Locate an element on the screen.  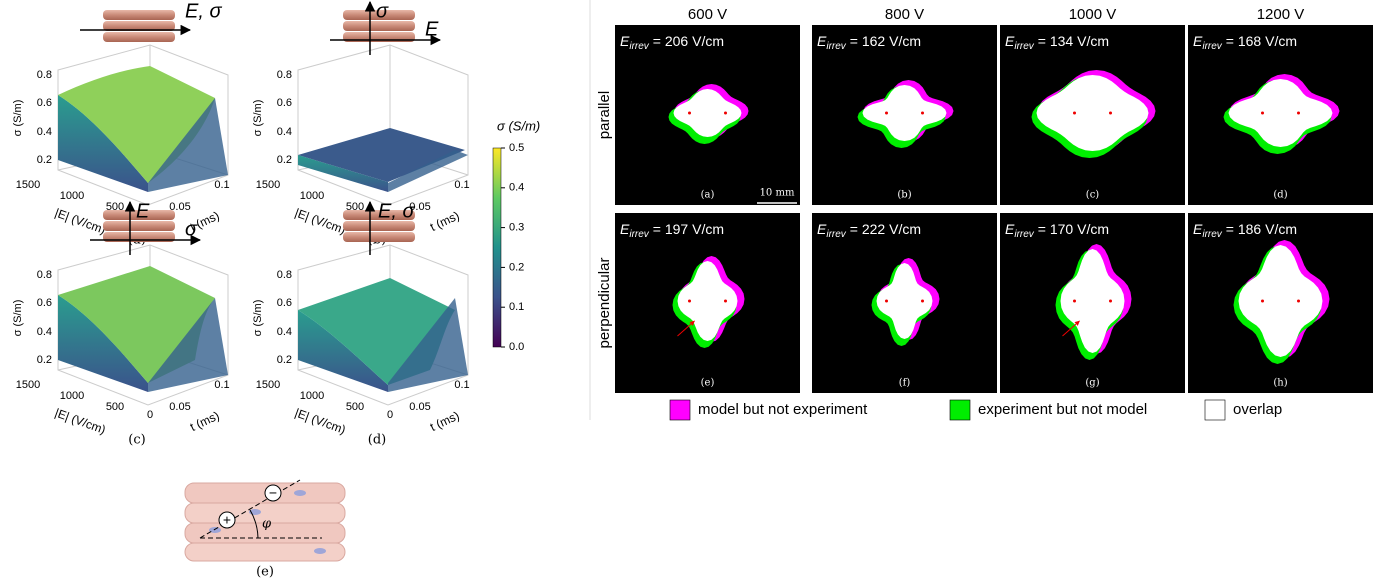
arrow-label: σ is located at coordinates (191, 229).